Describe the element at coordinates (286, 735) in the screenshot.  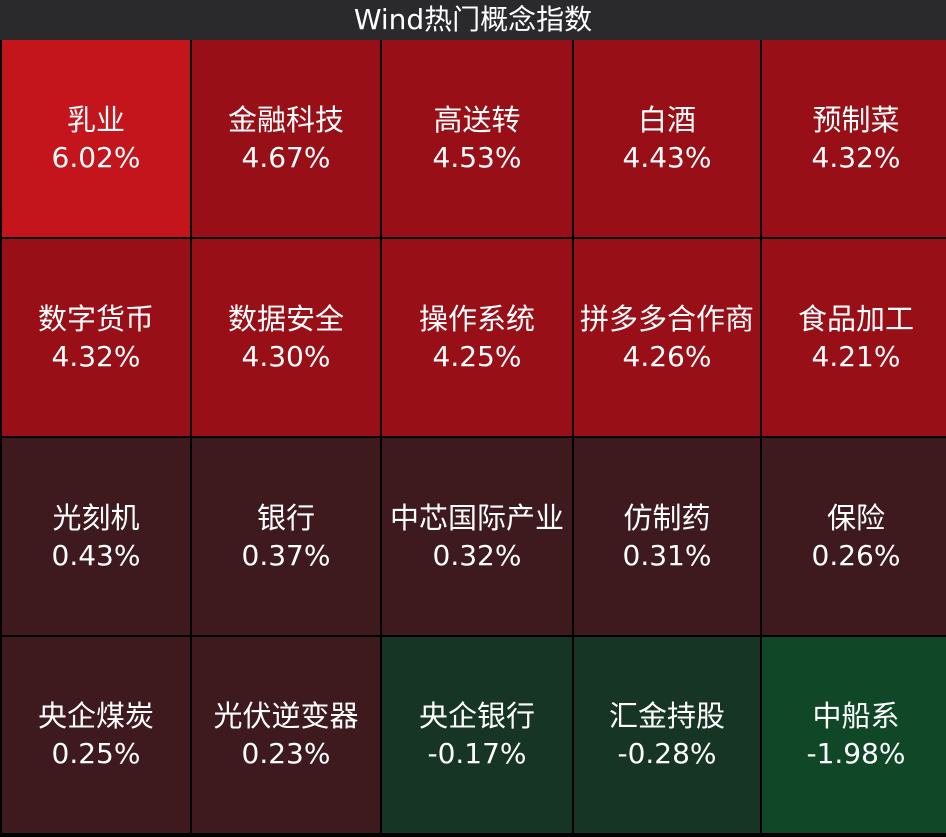
I see `tile-pv-inverter: 光伏逆变器 0.23%` at that location.